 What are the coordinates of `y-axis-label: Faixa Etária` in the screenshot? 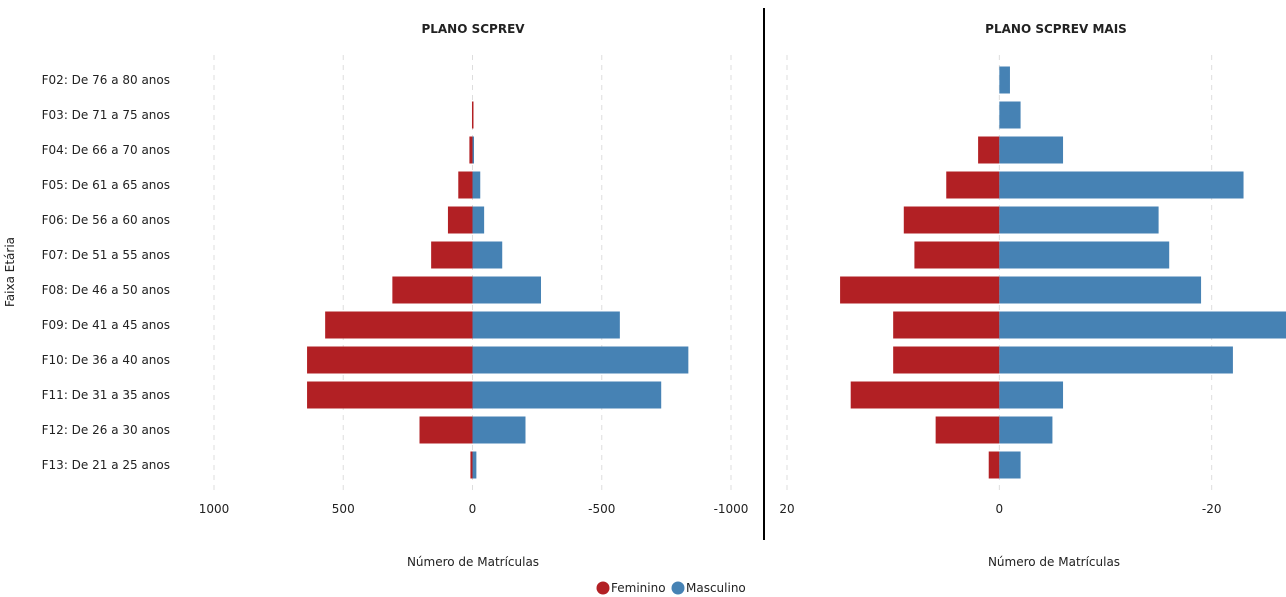 It's located at (10, 272).